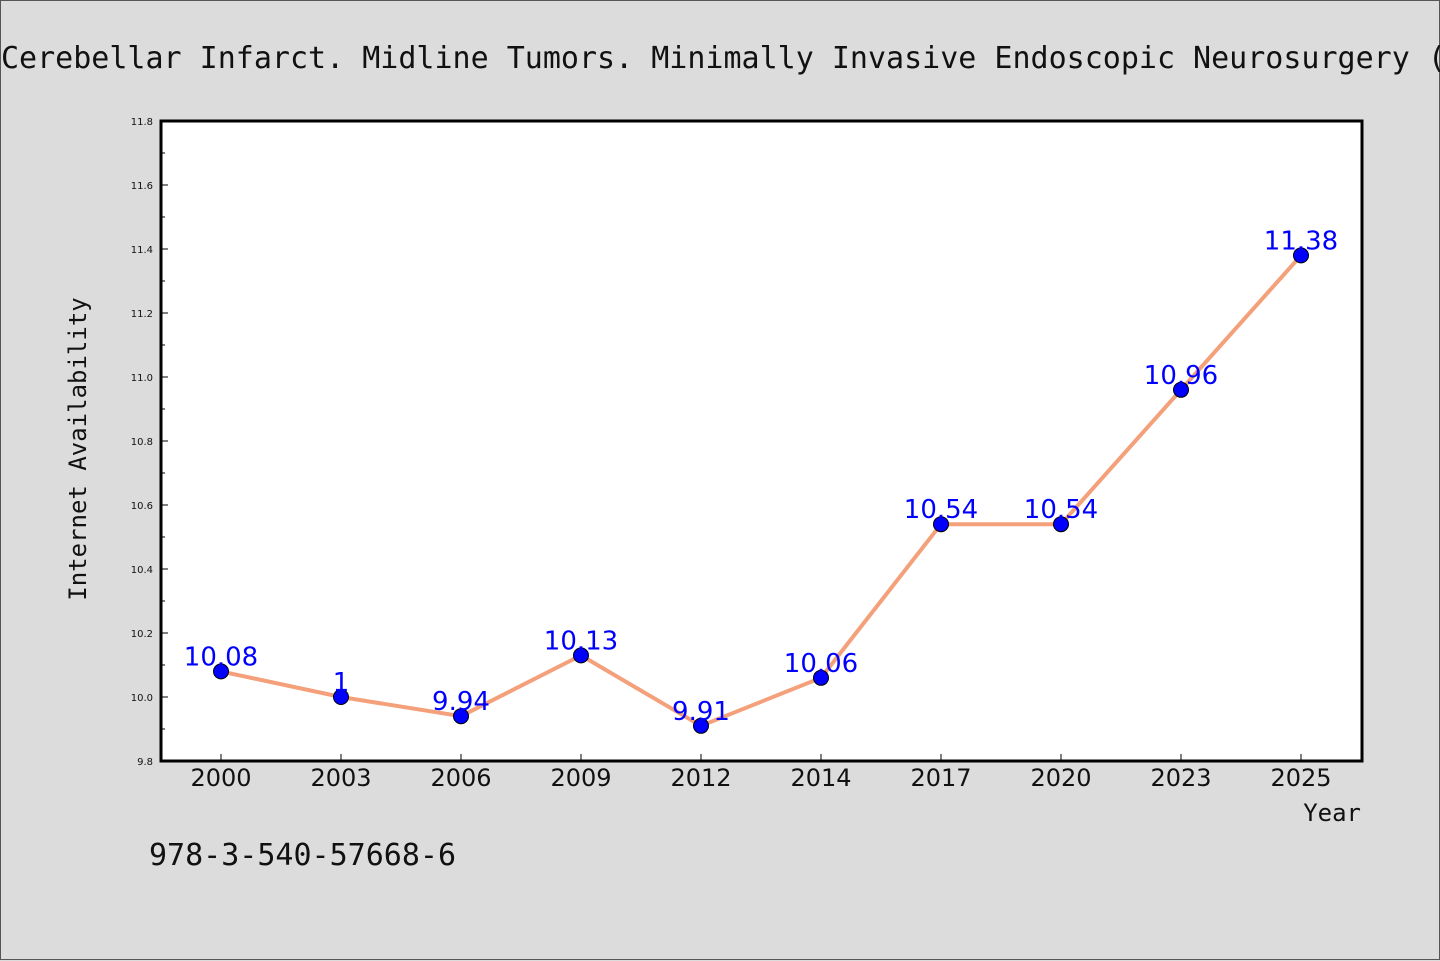 The width and height of the screenshot is (1440, 961). I want to click on data-label: 10.08, so click(221, 657).